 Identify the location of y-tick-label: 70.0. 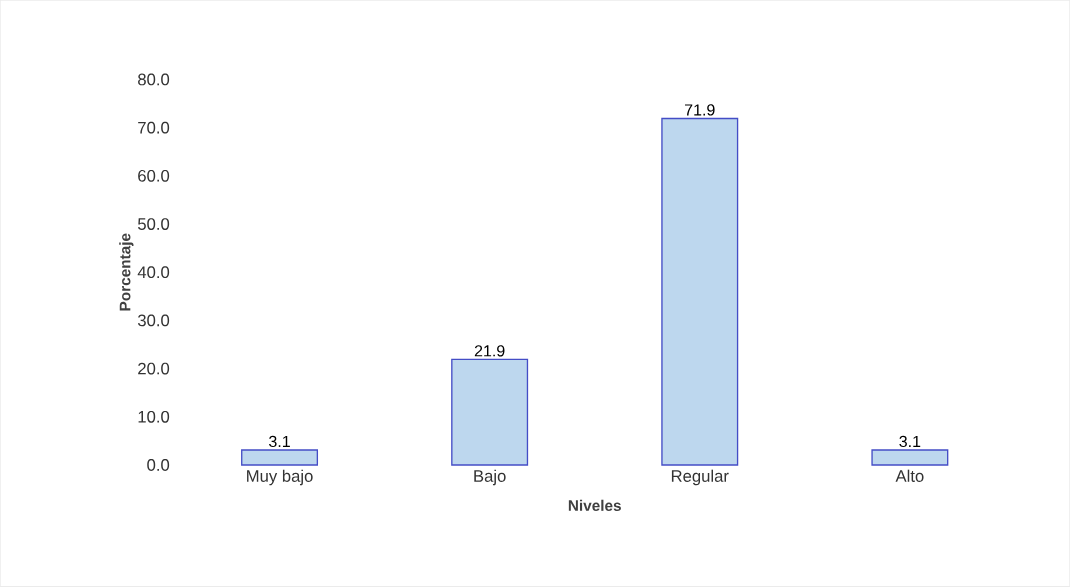
(154, 127).